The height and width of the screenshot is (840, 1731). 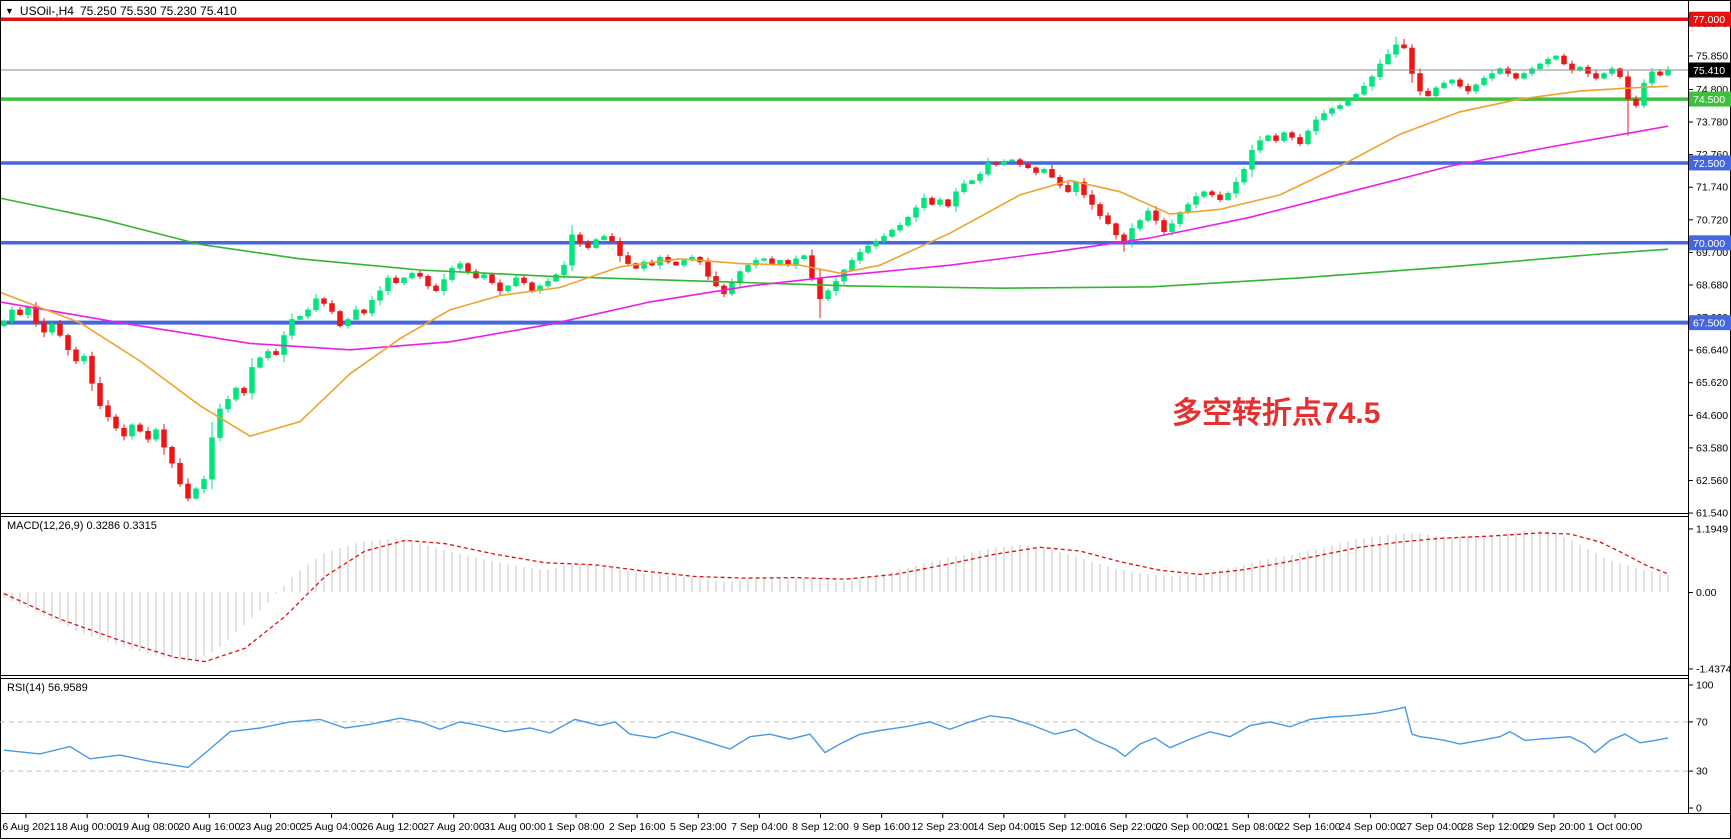 What do you see at coordinates (1699, 809) in the screenshot?
I see `rsi-scale-label: 0` at bounding box center [1699, 809].